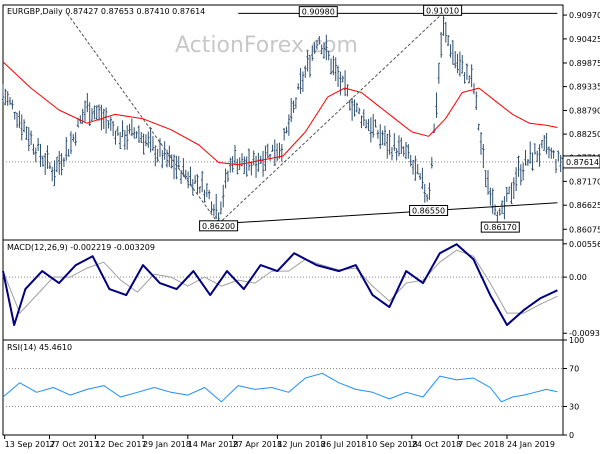 The width and height of the screenshot is (600, 454). I want to click on y-tick-label-0-2: 0.89875, so click(584, 63).